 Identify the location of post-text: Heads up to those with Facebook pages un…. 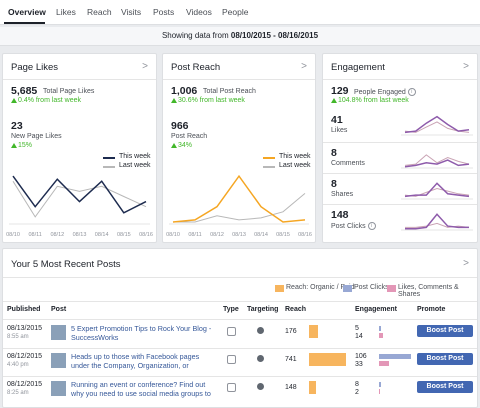
(135, 361).